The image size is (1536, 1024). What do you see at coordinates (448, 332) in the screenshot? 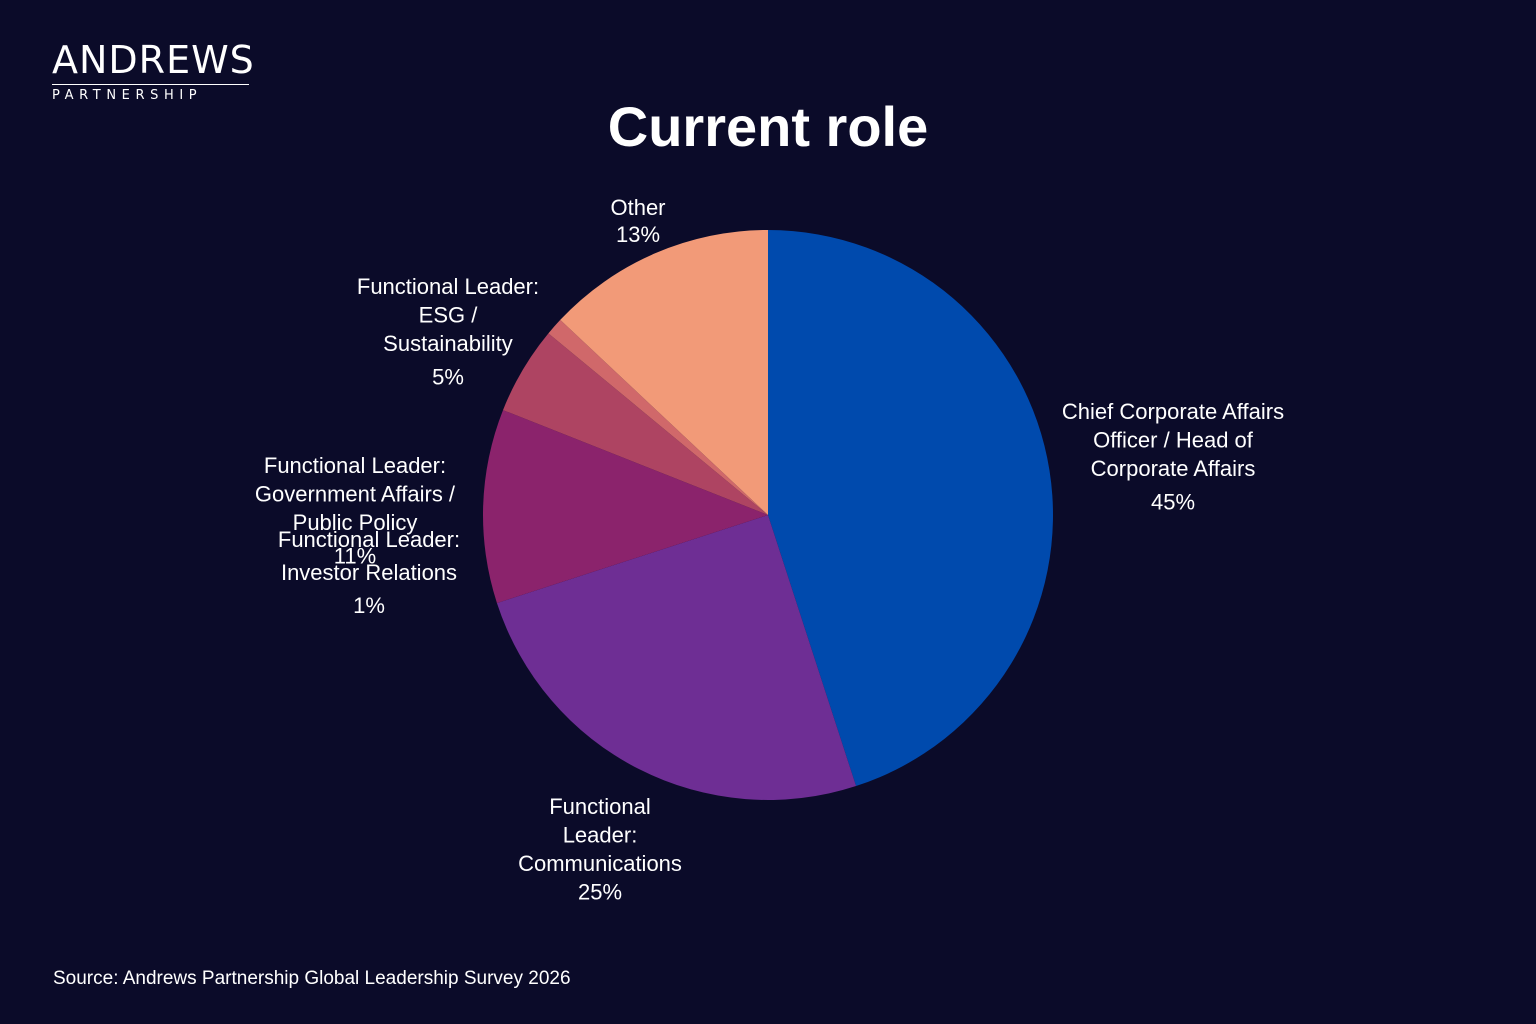
I see `slice-label: Functional Leader: ESG / Sustainability 5%` at bounding box center [448, 332].